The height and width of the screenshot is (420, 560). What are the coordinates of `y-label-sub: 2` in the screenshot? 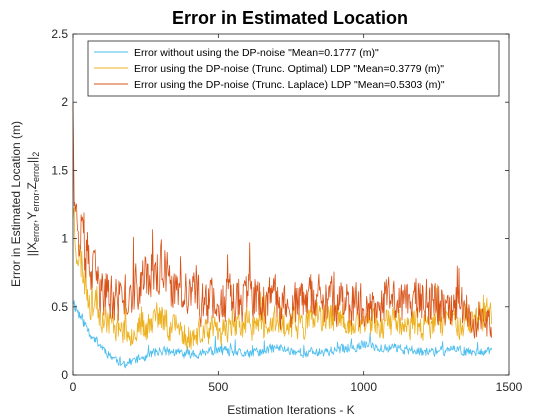 It's located at (36, 154).